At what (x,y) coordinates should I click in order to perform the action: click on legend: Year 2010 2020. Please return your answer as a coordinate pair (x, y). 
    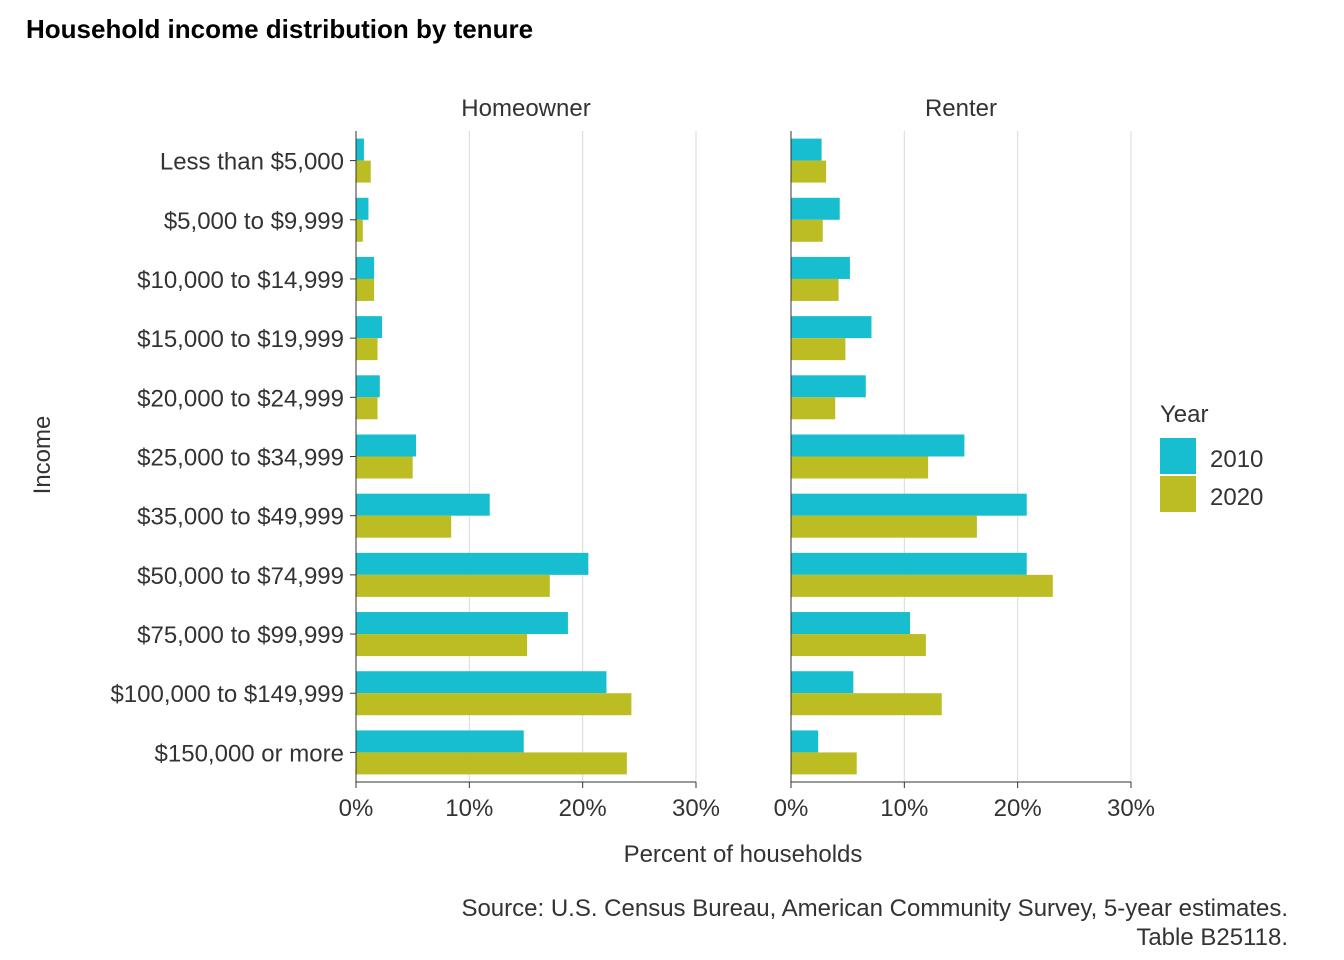
    Looking at the image, I should click on (1211, 456).